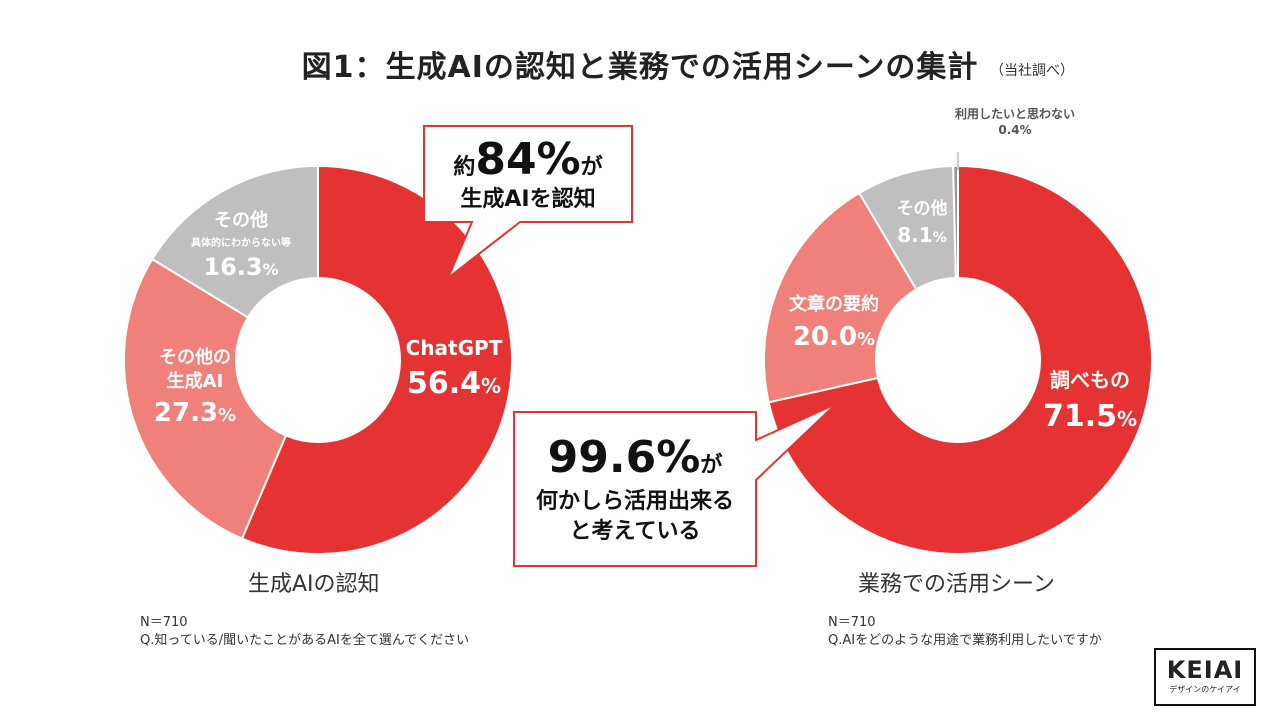 The image size is (1280, 720). What do you see at coordinates (635, 531) in the screenshot?
I see `callout2-line3: と考えている` at bounding box center [635, 531].